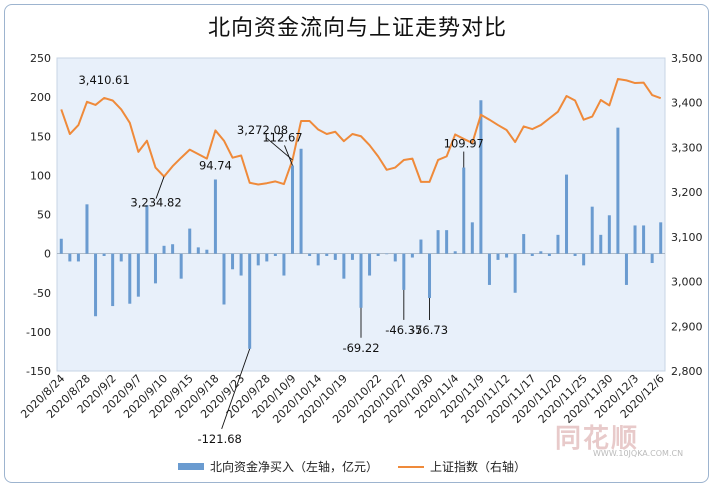 This screenshot has height=487, width=715. I want to click on right-tick-label: 2,800, so click(687, 371).